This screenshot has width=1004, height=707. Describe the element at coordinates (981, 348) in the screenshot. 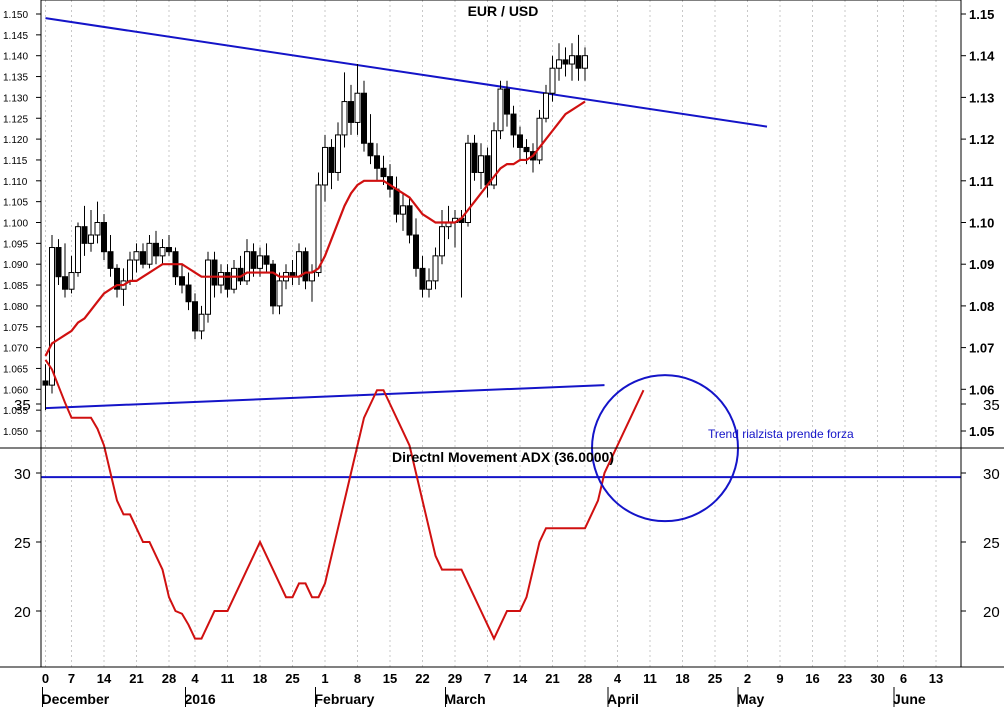

I see `y-tick-label: 1.07` at that location.